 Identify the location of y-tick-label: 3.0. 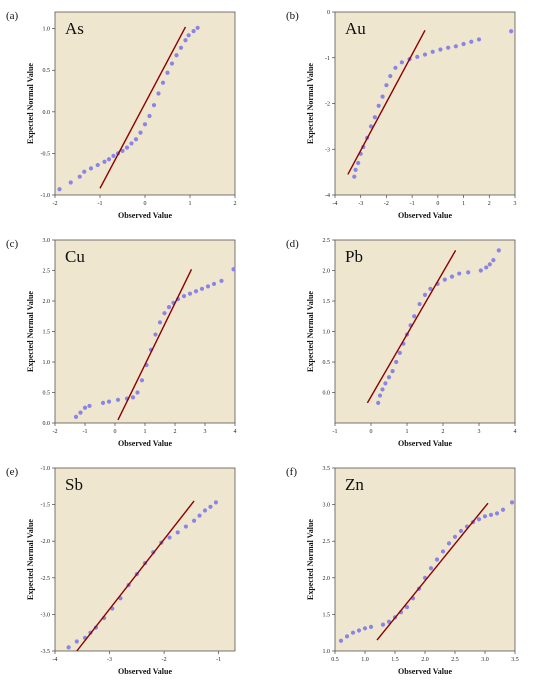
(47, 241).